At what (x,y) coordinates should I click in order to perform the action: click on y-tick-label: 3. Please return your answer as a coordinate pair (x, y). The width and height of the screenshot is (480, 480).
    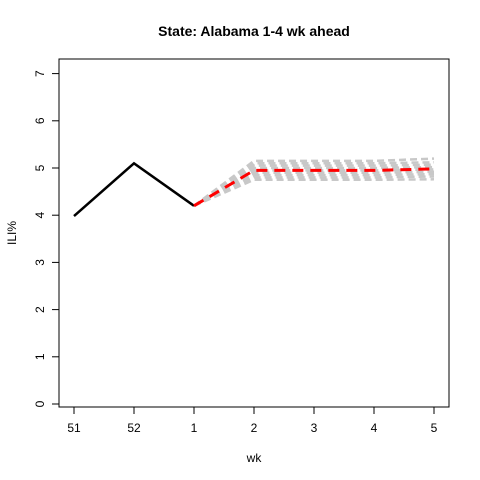
    Looking at the image, I should click on (40, 262).